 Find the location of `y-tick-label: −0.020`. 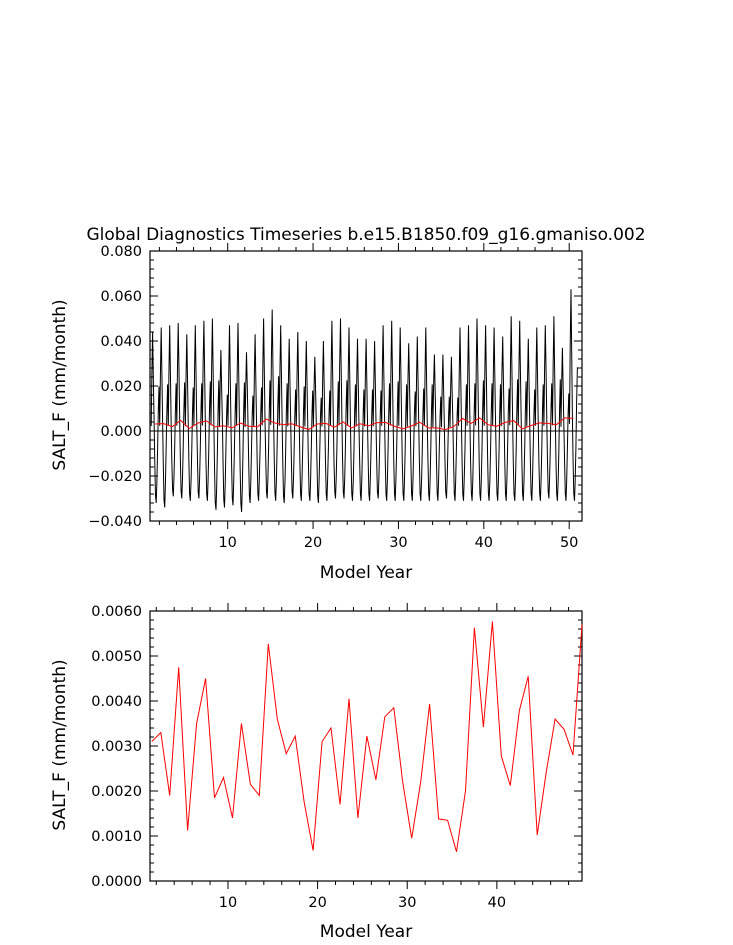

y-tick-label: −0.020 is located at coordinates (115, 477).